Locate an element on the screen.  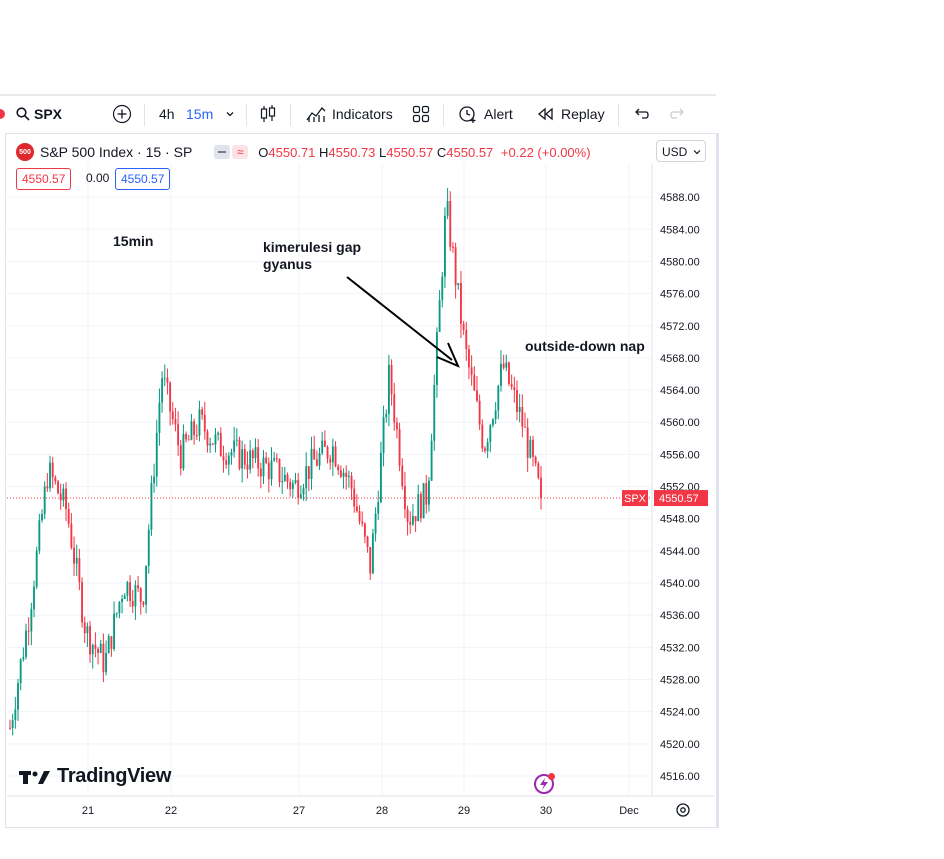
symbol-search-button: SPX is located at coordinates (39, 114).